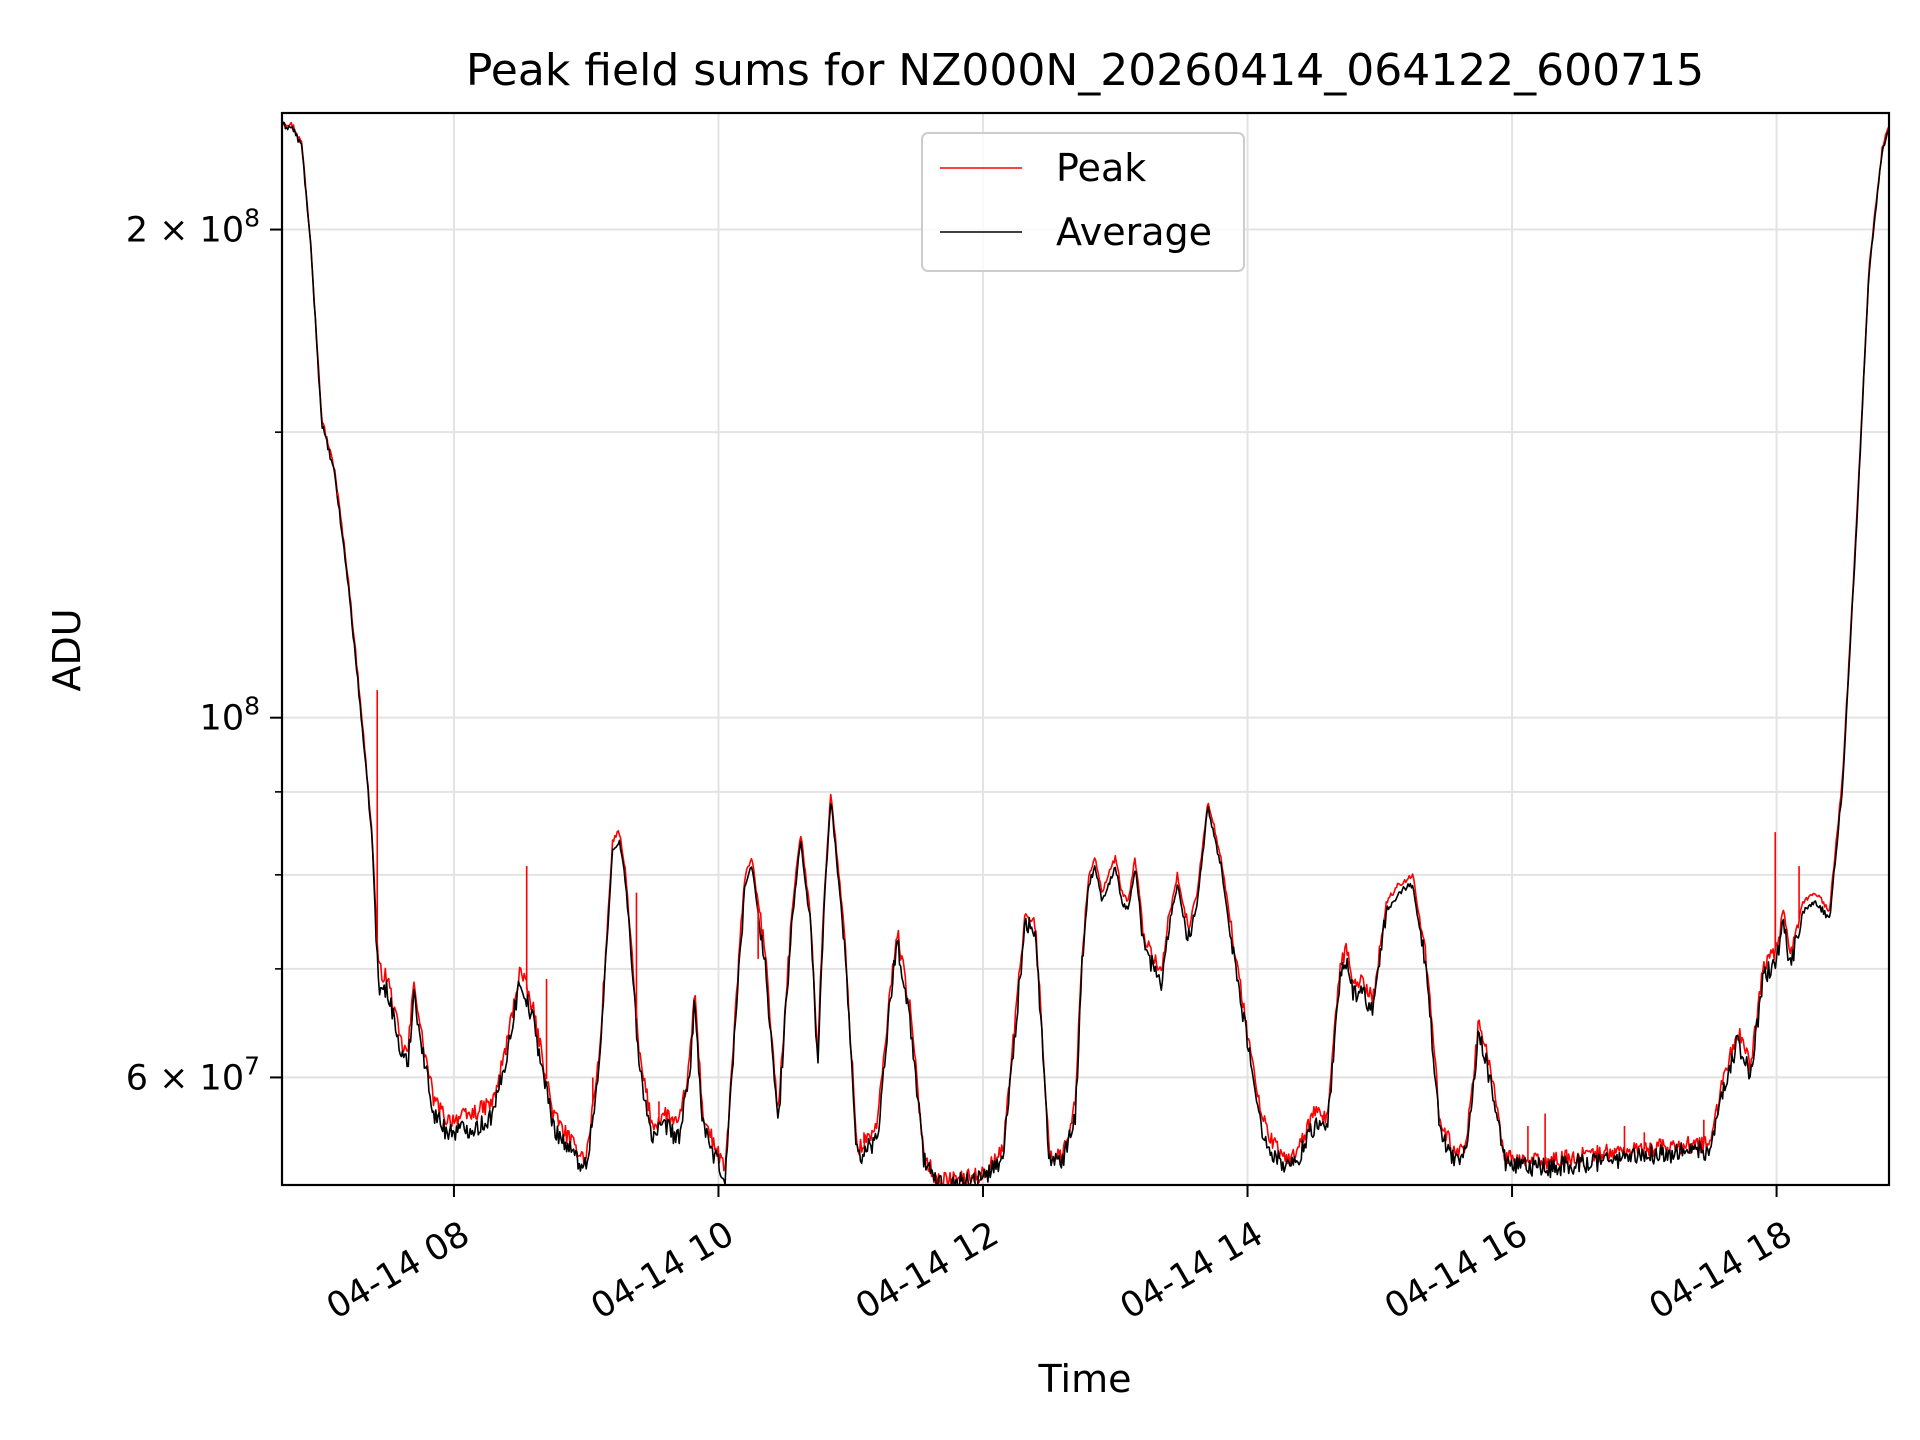  What do you see at coordinates (185, 231) in the screenshot?
I see `y-tick-label-base: 2 × 10` at bounding box center [185, 231].